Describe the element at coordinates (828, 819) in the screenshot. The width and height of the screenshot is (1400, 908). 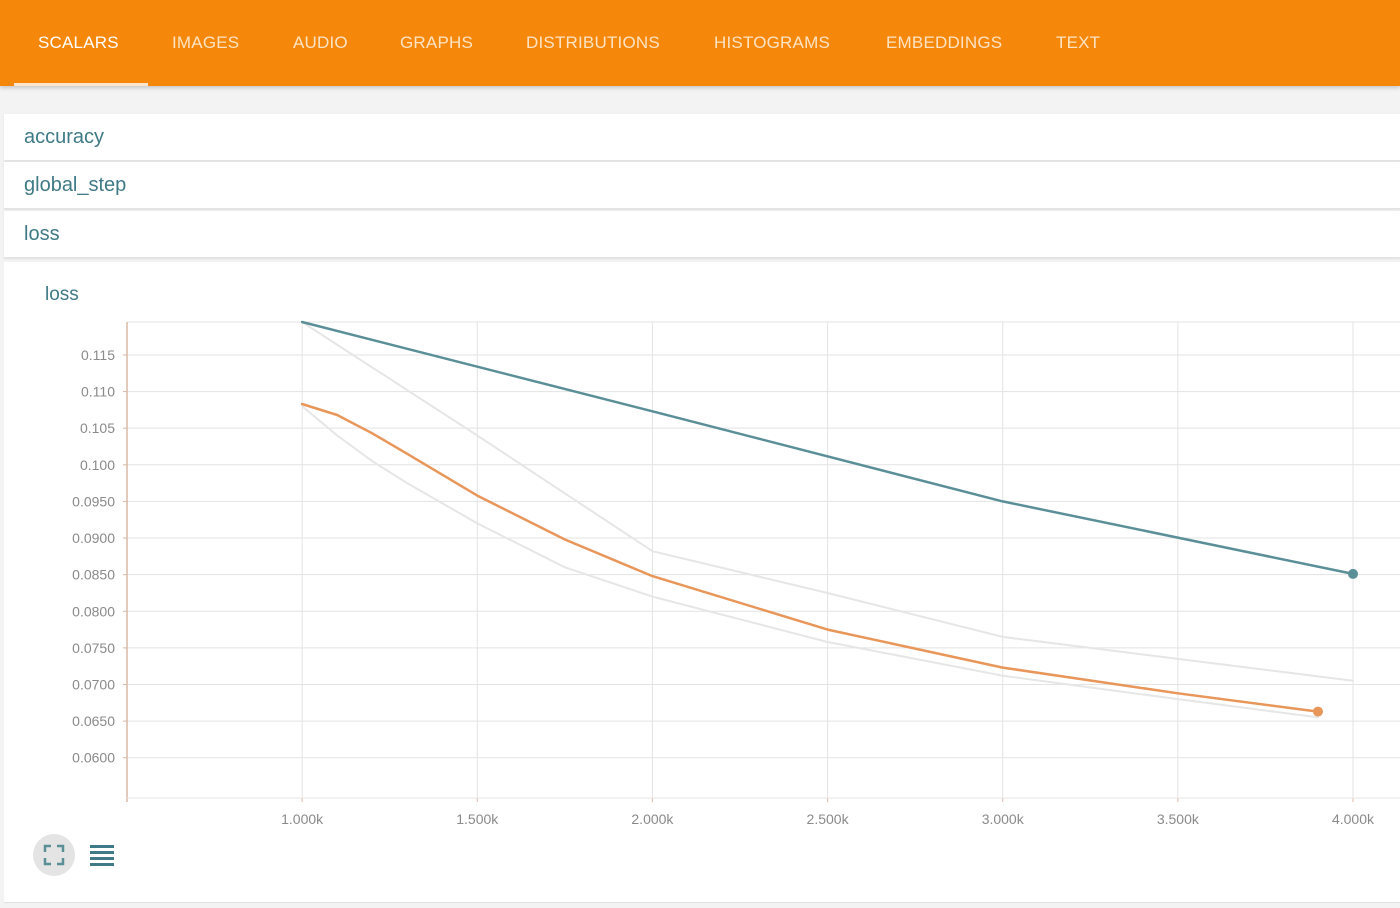
I see `x-tick-label: 2.500k` at that location.